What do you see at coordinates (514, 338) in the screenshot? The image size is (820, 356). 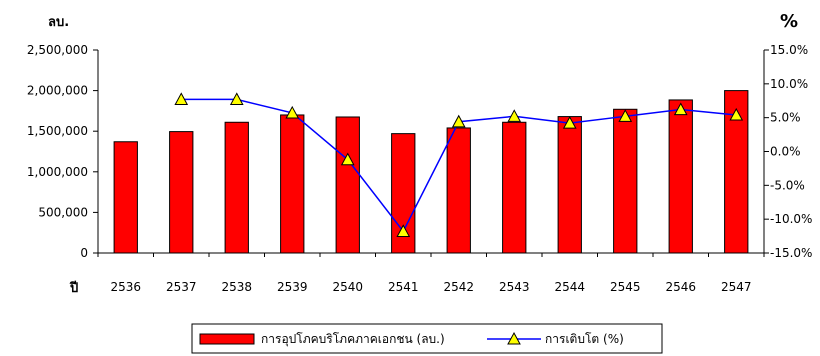 I see `legend-triangle-marker` at bounding box center [514, 338].